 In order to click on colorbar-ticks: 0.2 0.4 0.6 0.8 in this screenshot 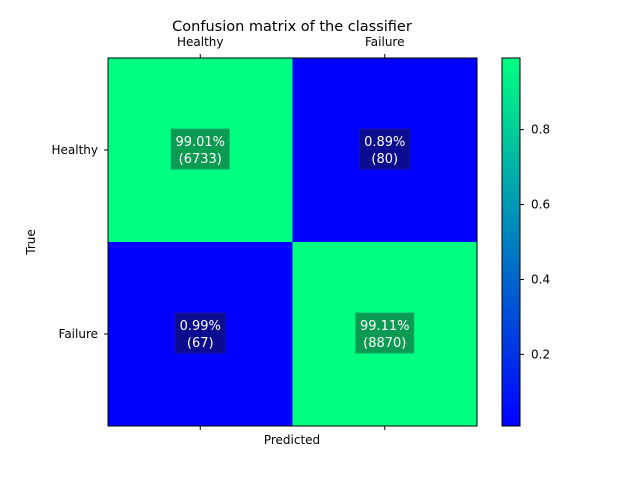, I will do `click(535, 242)`.